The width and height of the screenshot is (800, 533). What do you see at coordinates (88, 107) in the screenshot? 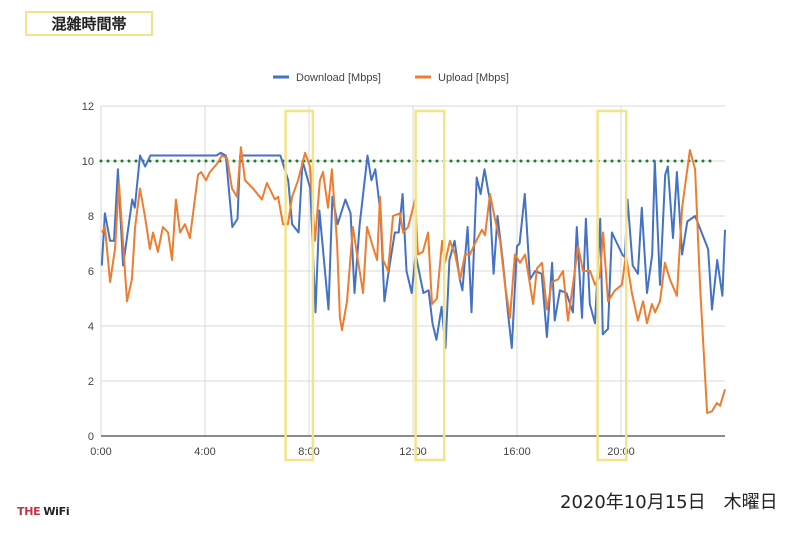
I see `y-tick-label: 12` at bounding box center [88, 107].